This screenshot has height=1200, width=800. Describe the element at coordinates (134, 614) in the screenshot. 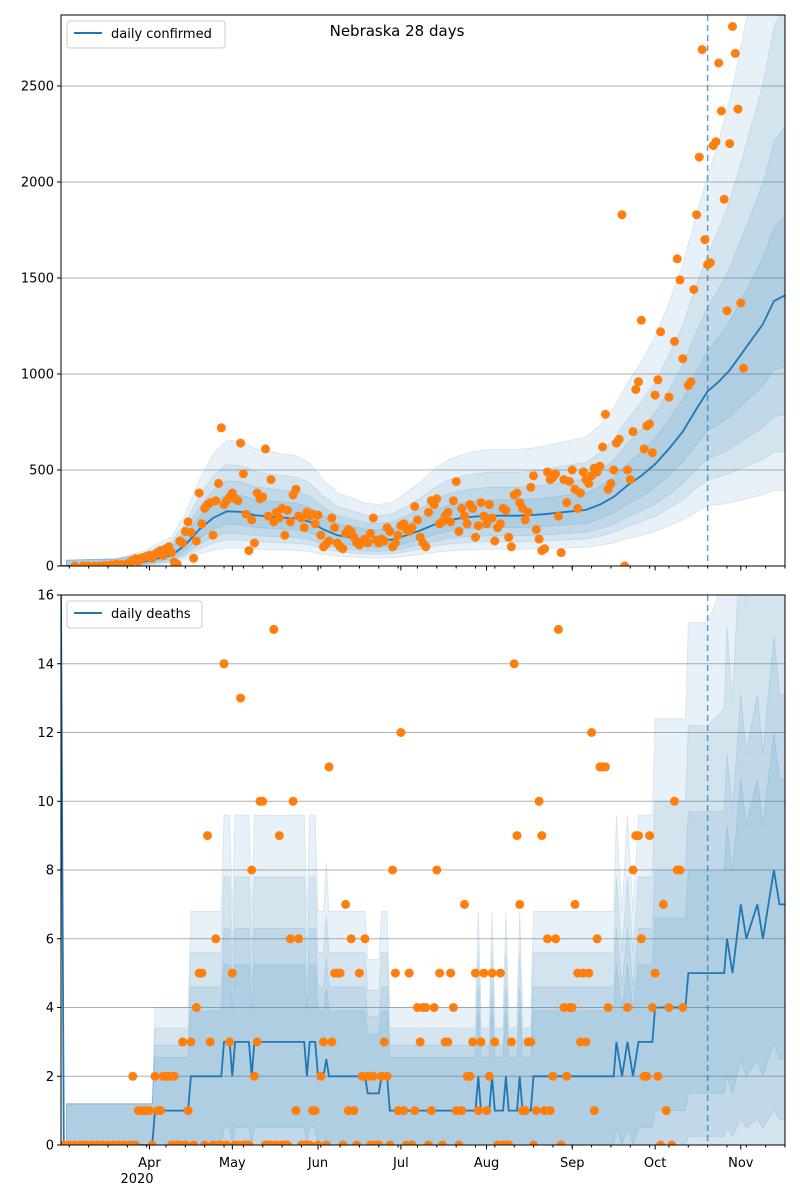

I see `legend-box-deaths` at that location.